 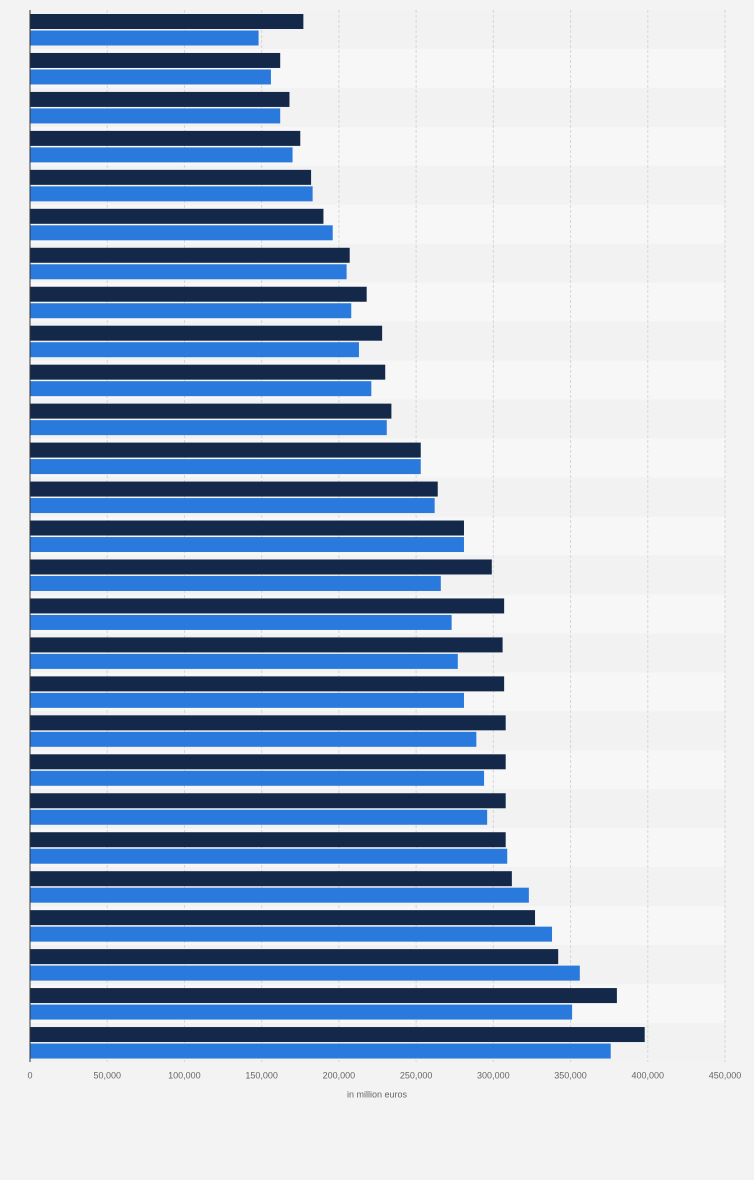 What do you see at coordinates (184, 1075) in the screenshot?
I see `x-tick-label: 100,000` at bounding box center [184, 1075].